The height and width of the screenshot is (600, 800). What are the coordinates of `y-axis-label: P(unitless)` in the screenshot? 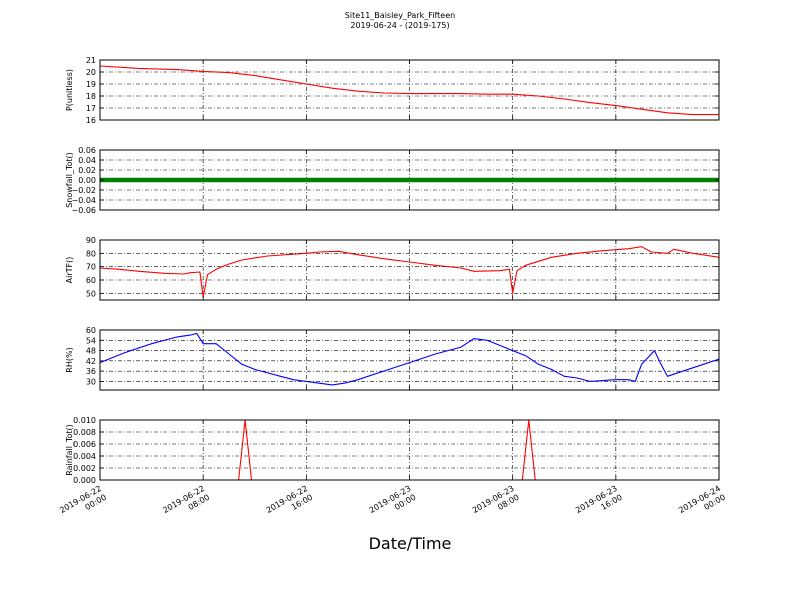 It's located at (69, 90).